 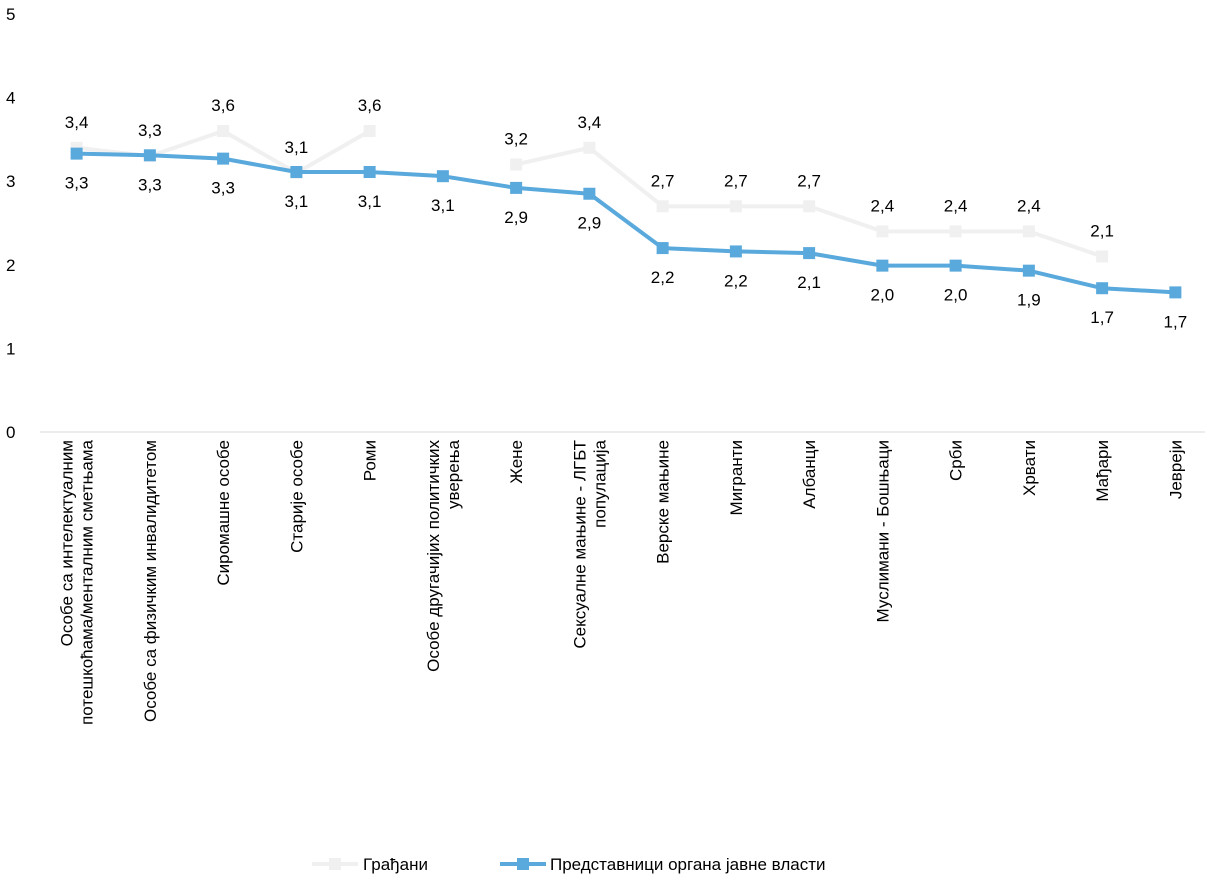 What do you see at coordinates (626, 223) in the screenshot?
I see `series-line` at bounding box center [626, 223].